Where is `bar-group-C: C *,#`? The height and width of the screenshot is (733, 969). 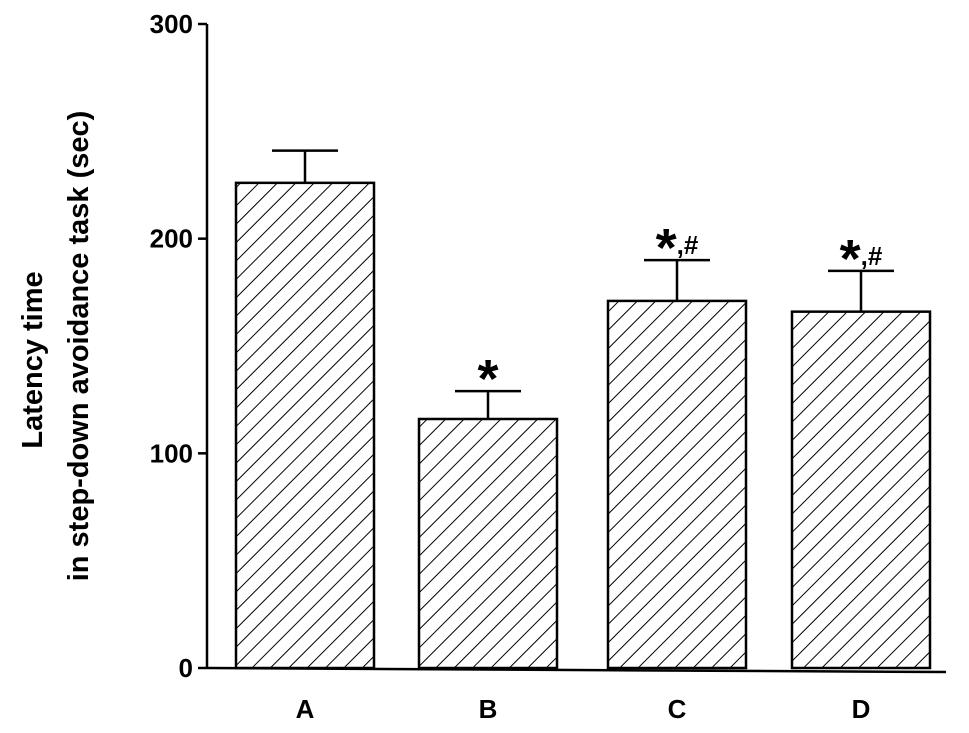 bar-group-C: C *,# is located at coordinates (677, 471).